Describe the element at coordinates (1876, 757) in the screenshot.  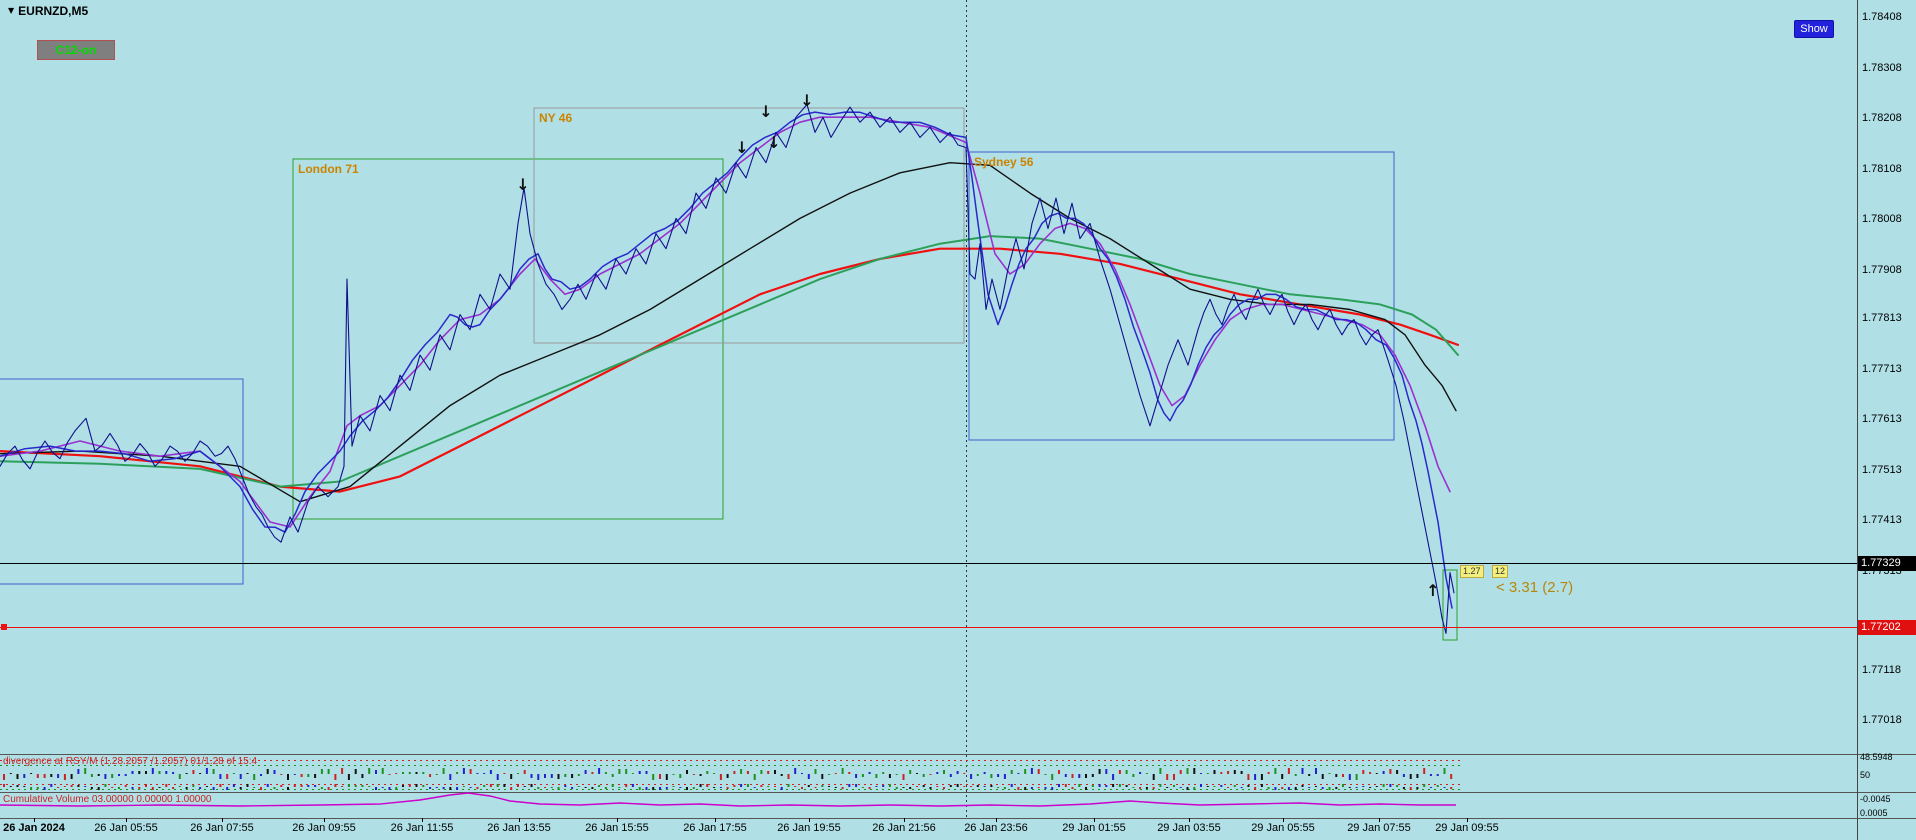
I see `indicator-value-label: 48.5948` at that location.